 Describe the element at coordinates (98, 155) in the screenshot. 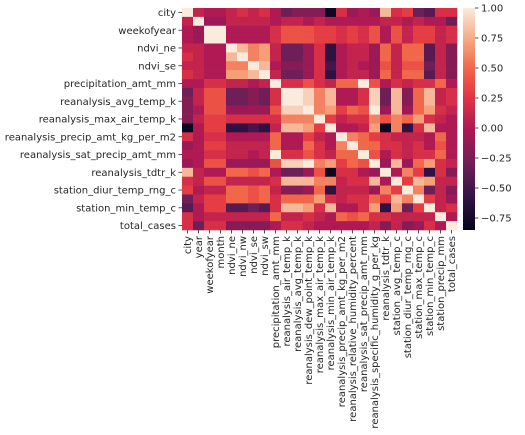

I see `y-tick-label: reanalysis_sat_precip_amt_mm` at that location.